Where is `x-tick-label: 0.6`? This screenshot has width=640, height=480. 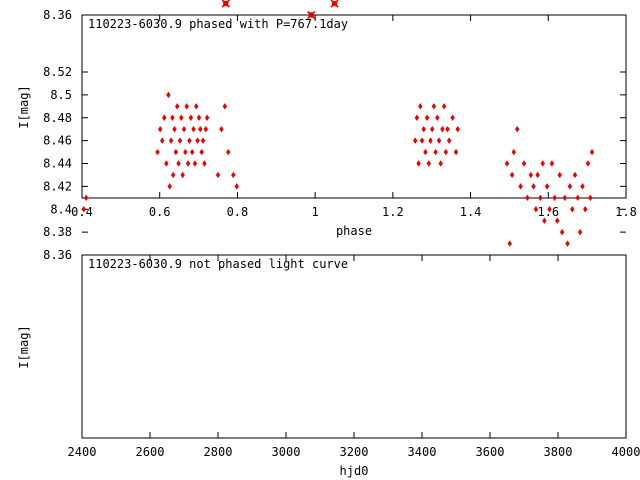
x-tick-label: 0.6 is located at coordinates (160, 212).